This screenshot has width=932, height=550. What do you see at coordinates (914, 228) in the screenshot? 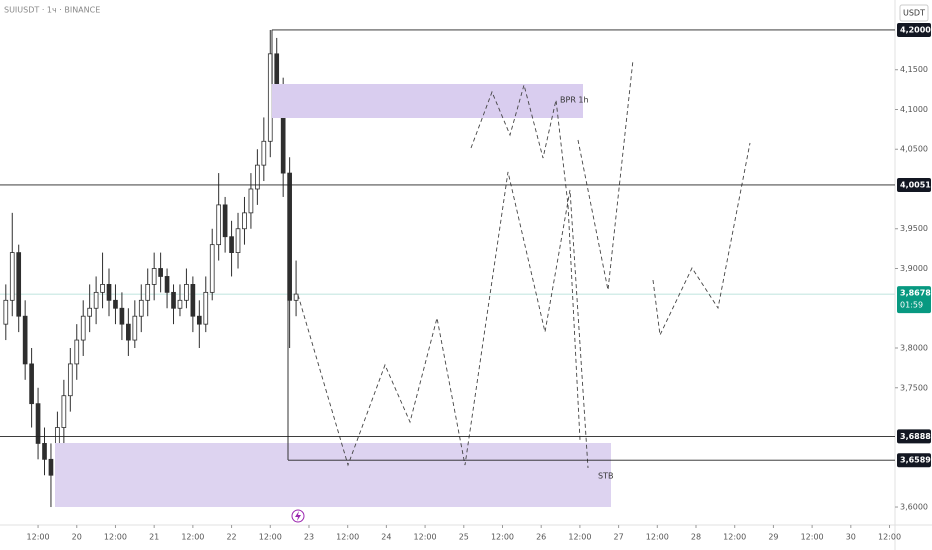
I see `y-tick-label: 3,9500` at bounding box center [914, 228].